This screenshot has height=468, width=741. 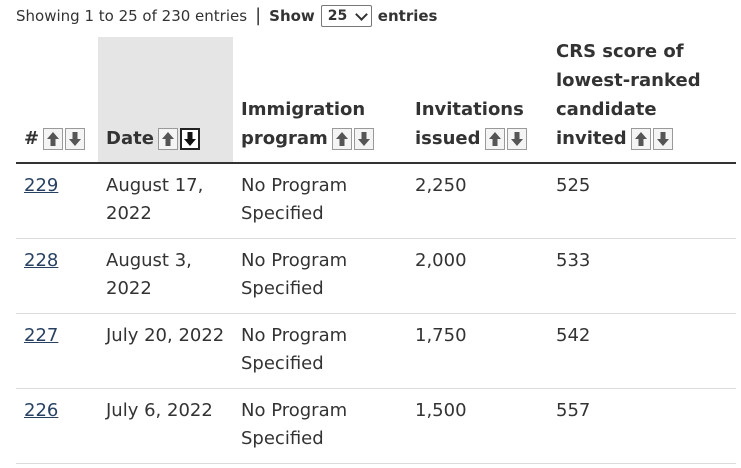 What do you see at coordinates (642, 276) in the screenshot?
I see `cell-crs: 533` at bounding box center [642, 276].